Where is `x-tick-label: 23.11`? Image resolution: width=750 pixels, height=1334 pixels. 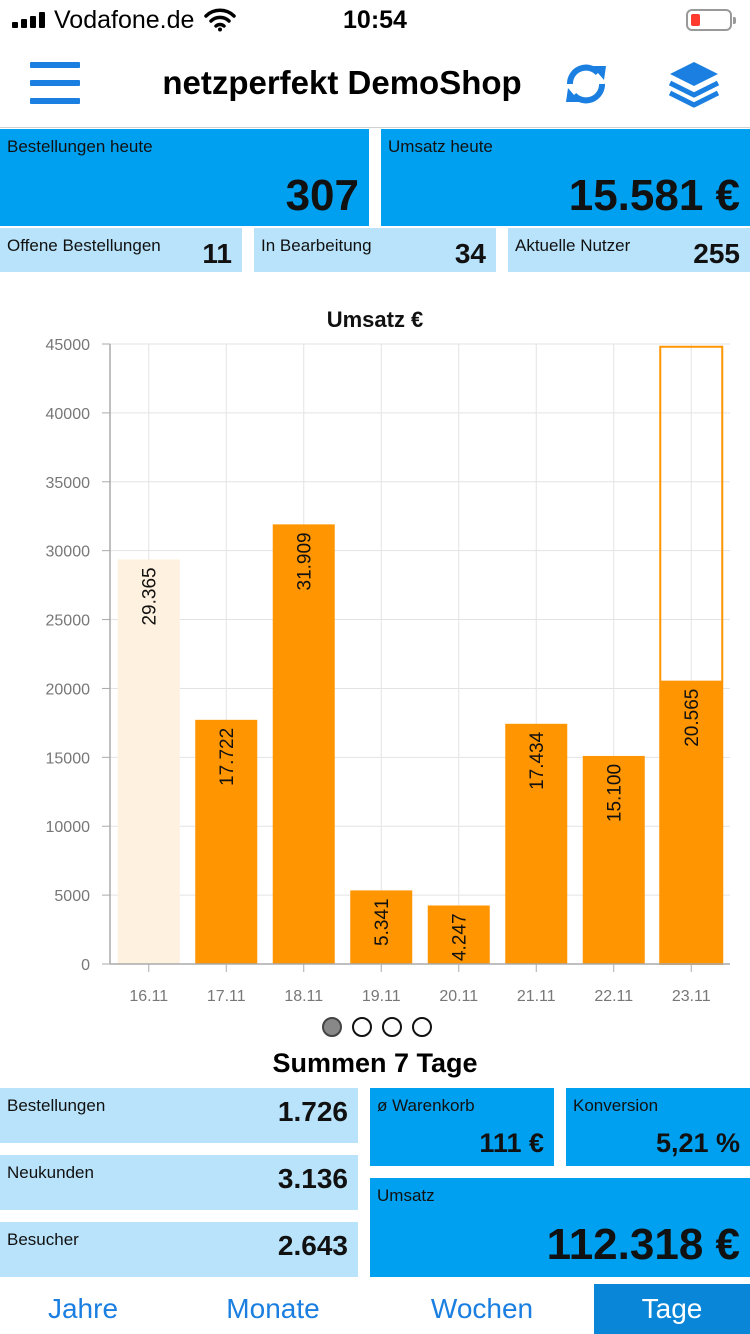
x-tick-label: 23.11 is located at coordinates (691, 996).